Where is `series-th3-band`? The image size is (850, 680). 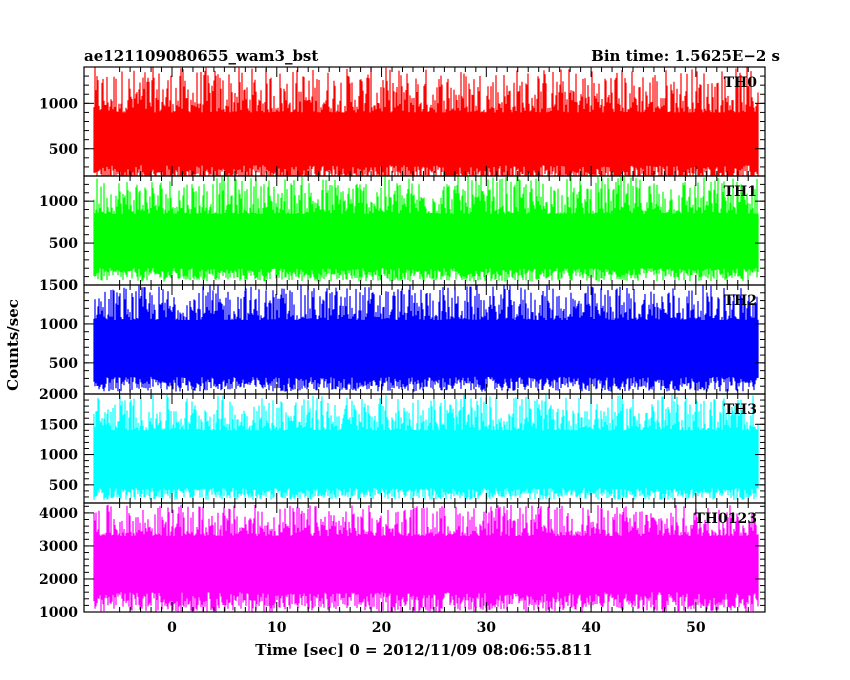 series-th3-band is located at coordinates (426, 447).